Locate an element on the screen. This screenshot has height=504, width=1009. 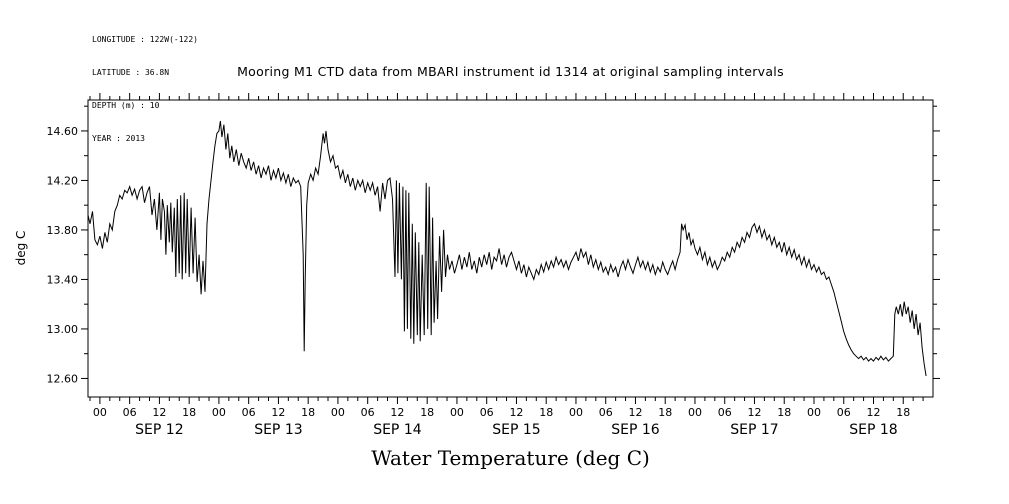
year-text: YEAR : 2013 is located at coordinates (118, 138).